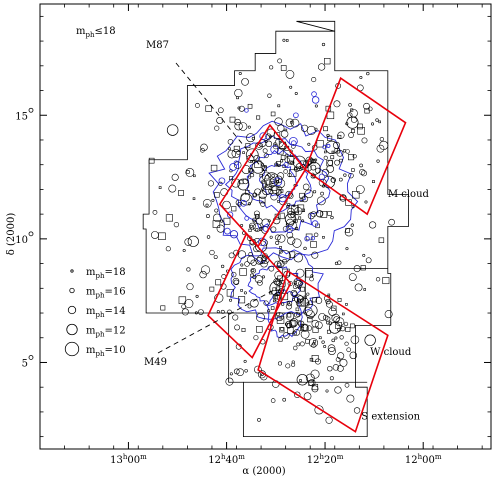 Image resolution: width=496 pixels, height=481 pixels. I want to click on legend-marker, so click(72, 271).